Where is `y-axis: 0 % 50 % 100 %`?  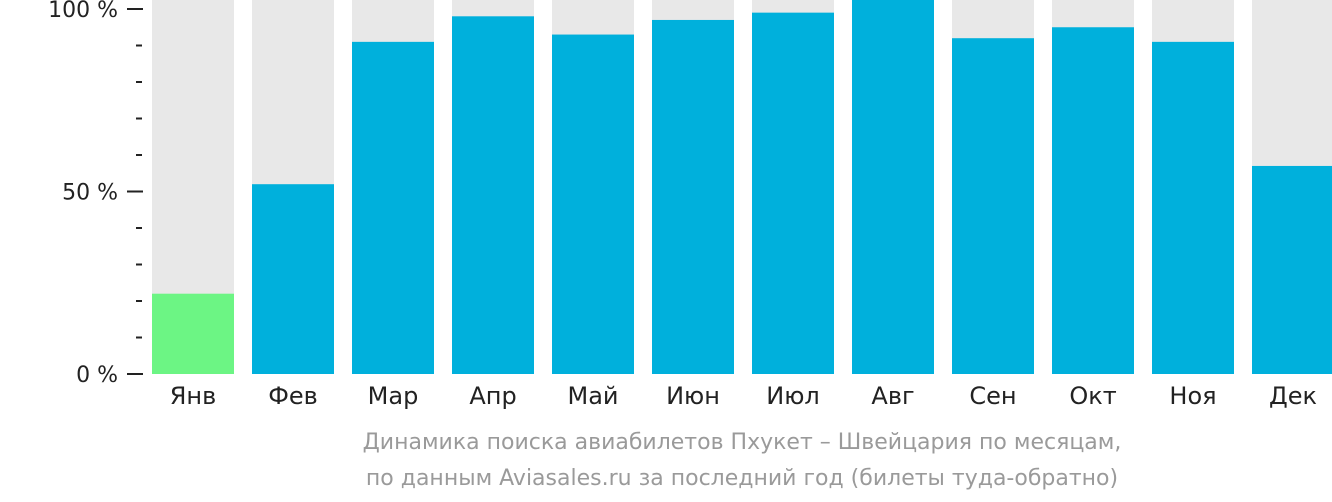
y-axis: 0 % 50 % 100 % is located at coordinates (95, 194).